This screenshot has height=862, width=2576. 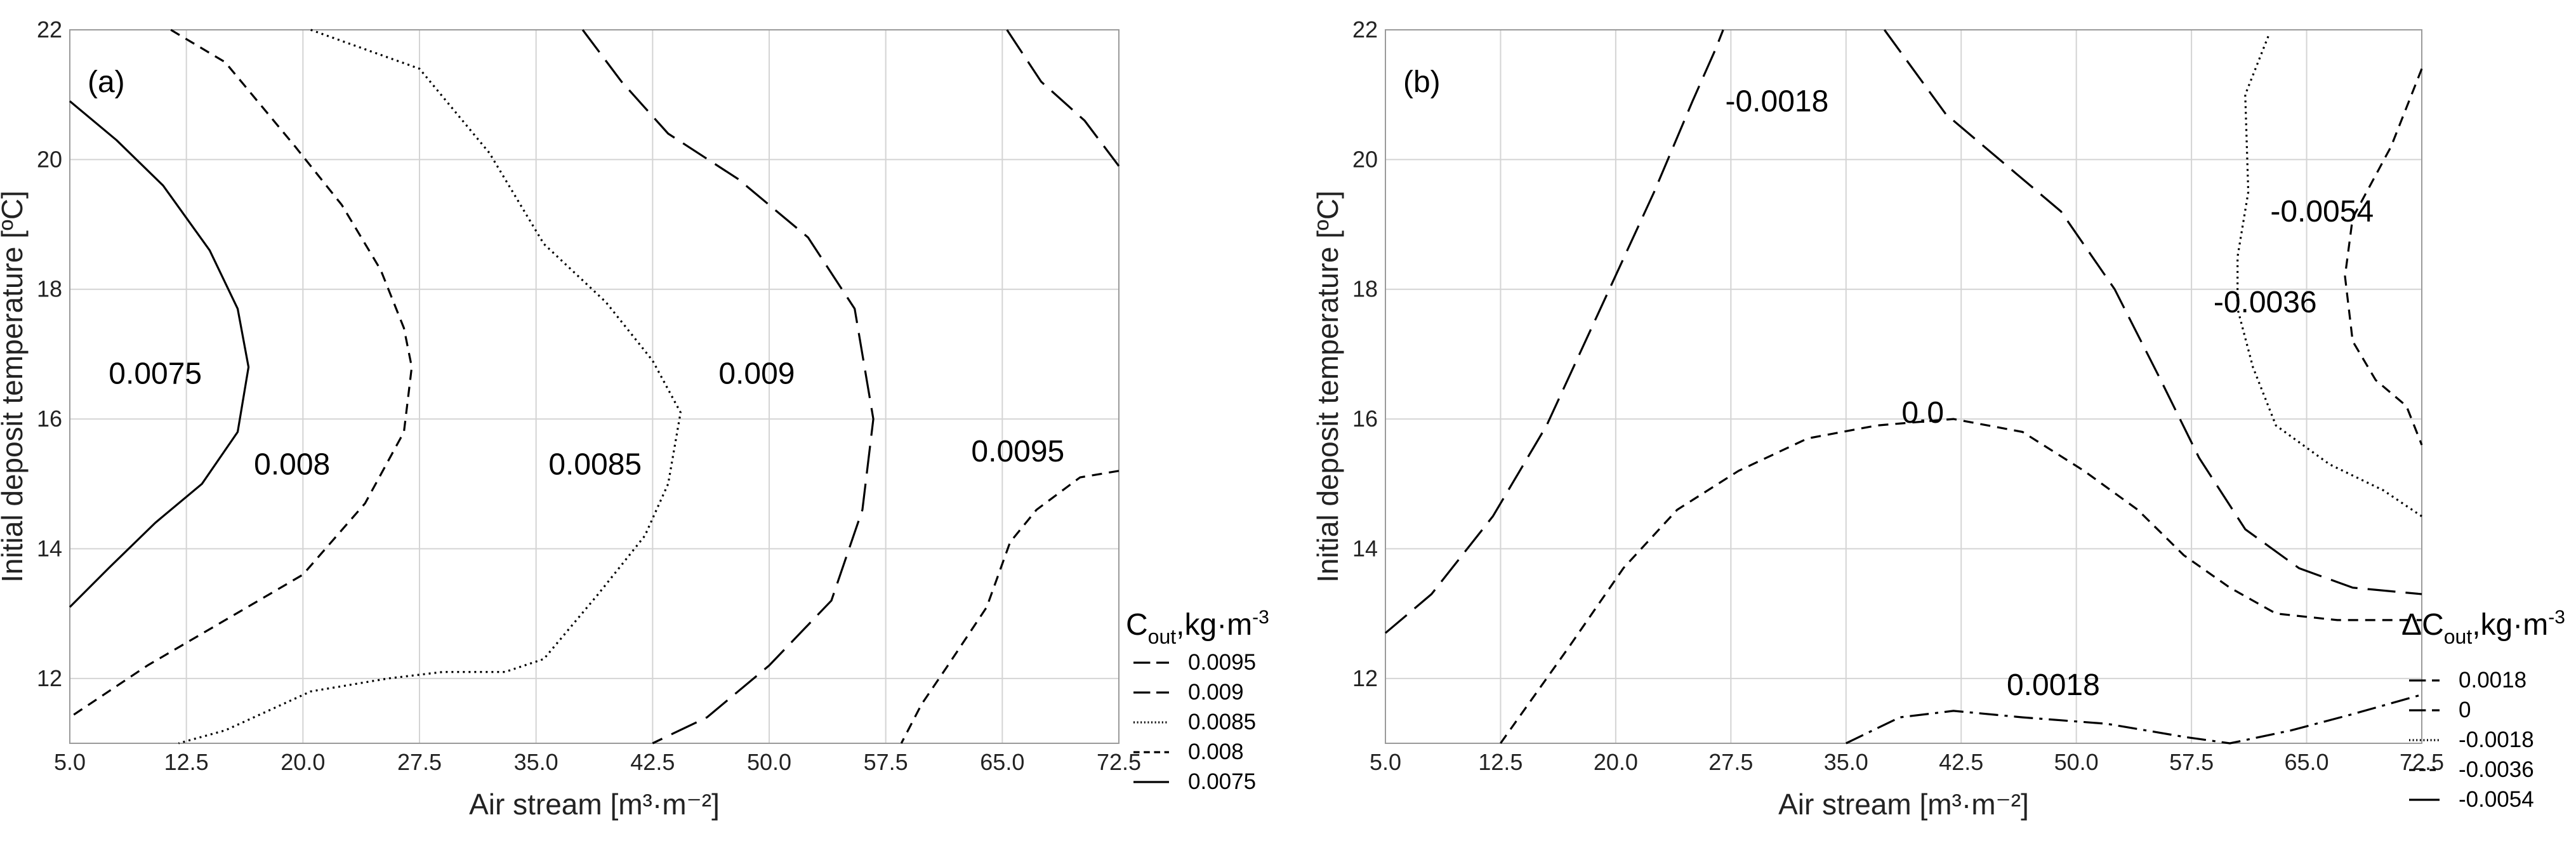 What do you see at coordinates (1961, 581) in the screenshot?
I see `contour-line-0.0` at bounding box center [1961, 581].